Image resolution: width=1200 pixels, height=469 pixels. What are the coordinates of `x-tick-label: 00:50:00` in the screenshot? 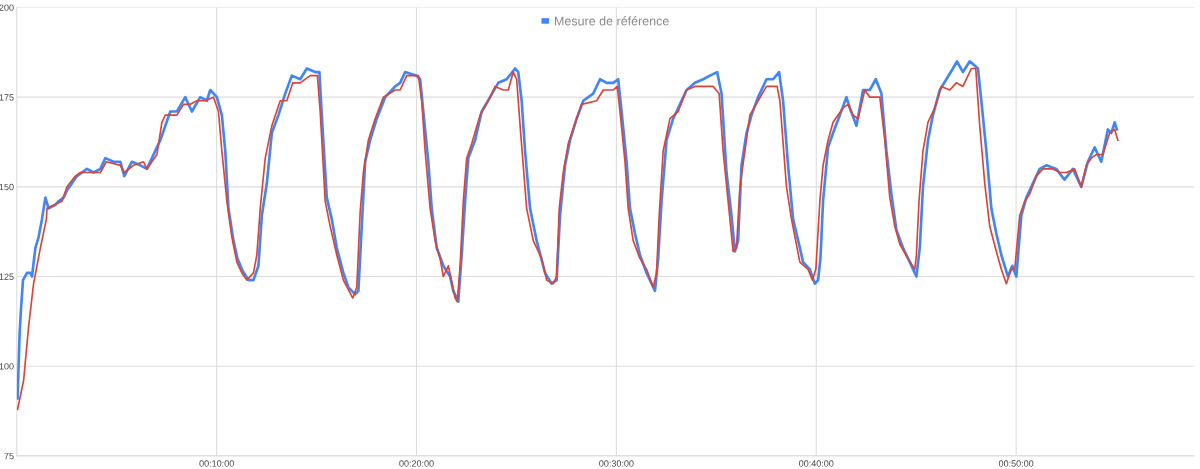 It's located at (1016, 463).